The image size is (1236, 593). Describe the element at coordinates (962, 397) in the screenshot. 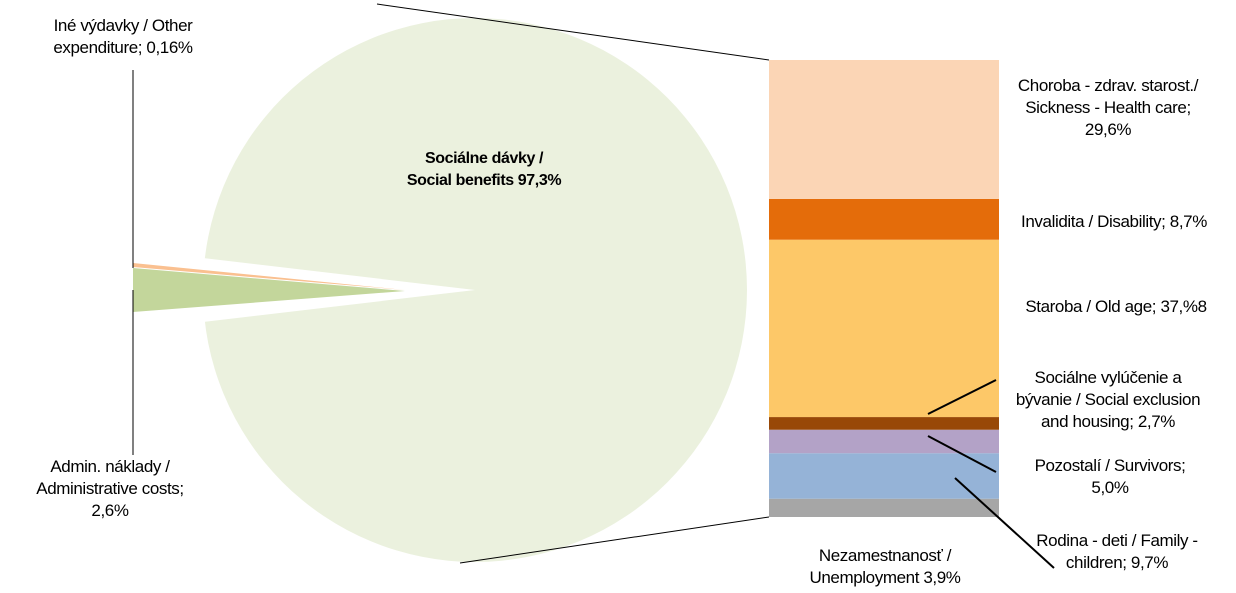

I see `leader-social-exclusion` at that location.